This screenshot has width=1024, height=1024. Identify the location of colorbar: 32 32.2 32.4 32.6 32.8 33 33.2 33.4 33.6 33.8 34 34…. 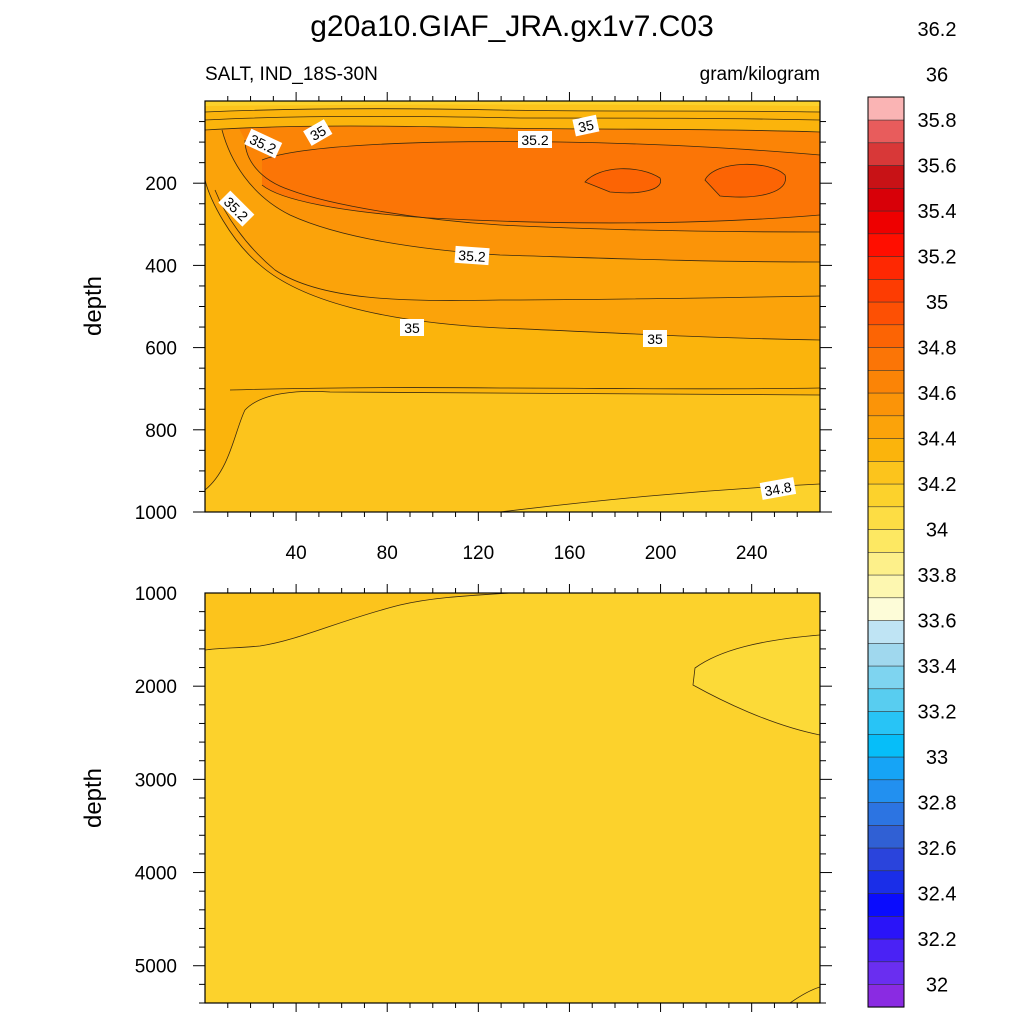
(912, 513).